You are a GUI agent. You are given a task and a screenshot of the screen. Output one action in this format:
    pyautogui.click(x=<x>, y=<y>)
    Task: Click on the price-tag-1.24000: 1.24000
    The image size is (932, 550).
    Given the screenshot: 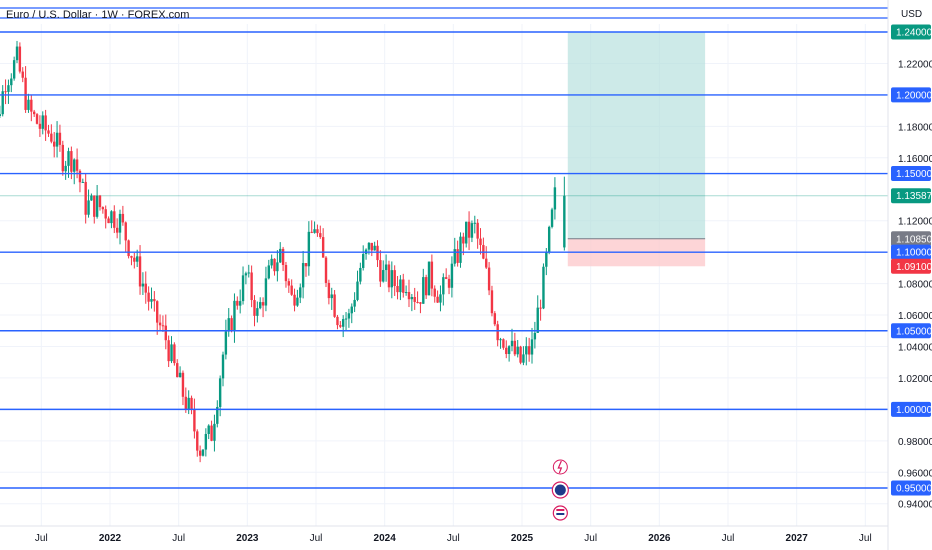 What is the action you would take?
    pyautogui.click(x=911, y=32)
    